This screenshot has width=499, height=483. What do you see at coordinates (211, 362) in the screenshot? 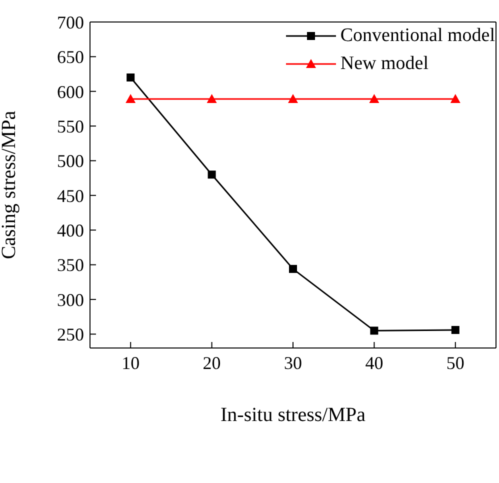
I see `x-tick-label: 20` at bounding box center [211, 362].